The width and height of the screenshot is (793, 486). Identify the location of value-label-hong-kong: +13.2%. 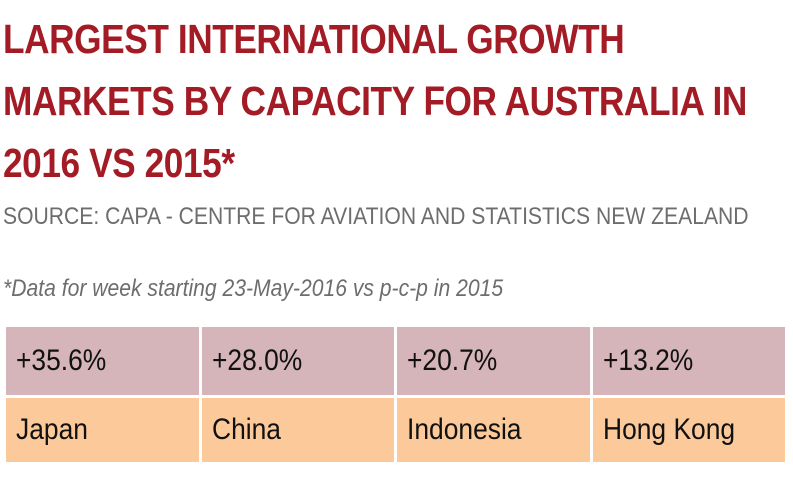
(647, 360).